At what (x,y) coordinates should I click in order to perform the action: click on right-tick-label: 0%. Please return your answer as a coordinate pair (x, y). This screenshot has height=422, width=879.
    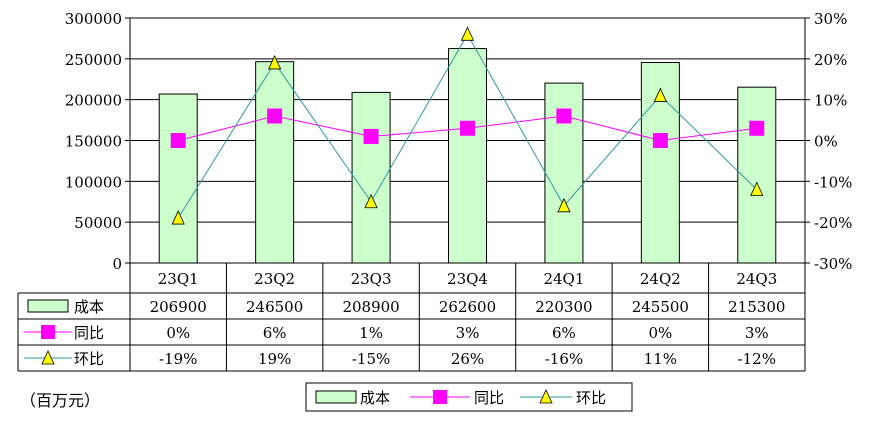
    Looking at the image, I should click on (826, 142).